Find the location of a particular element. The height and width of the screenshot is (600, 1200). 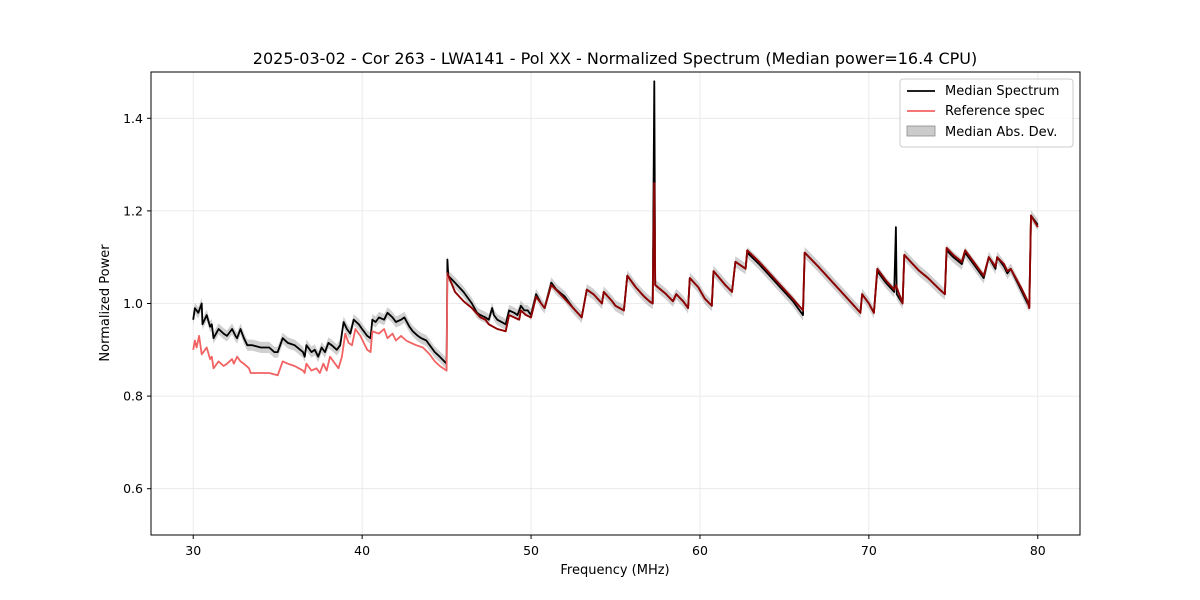

y-axis-label: Normalized Power is located at coordinates (105, 303).